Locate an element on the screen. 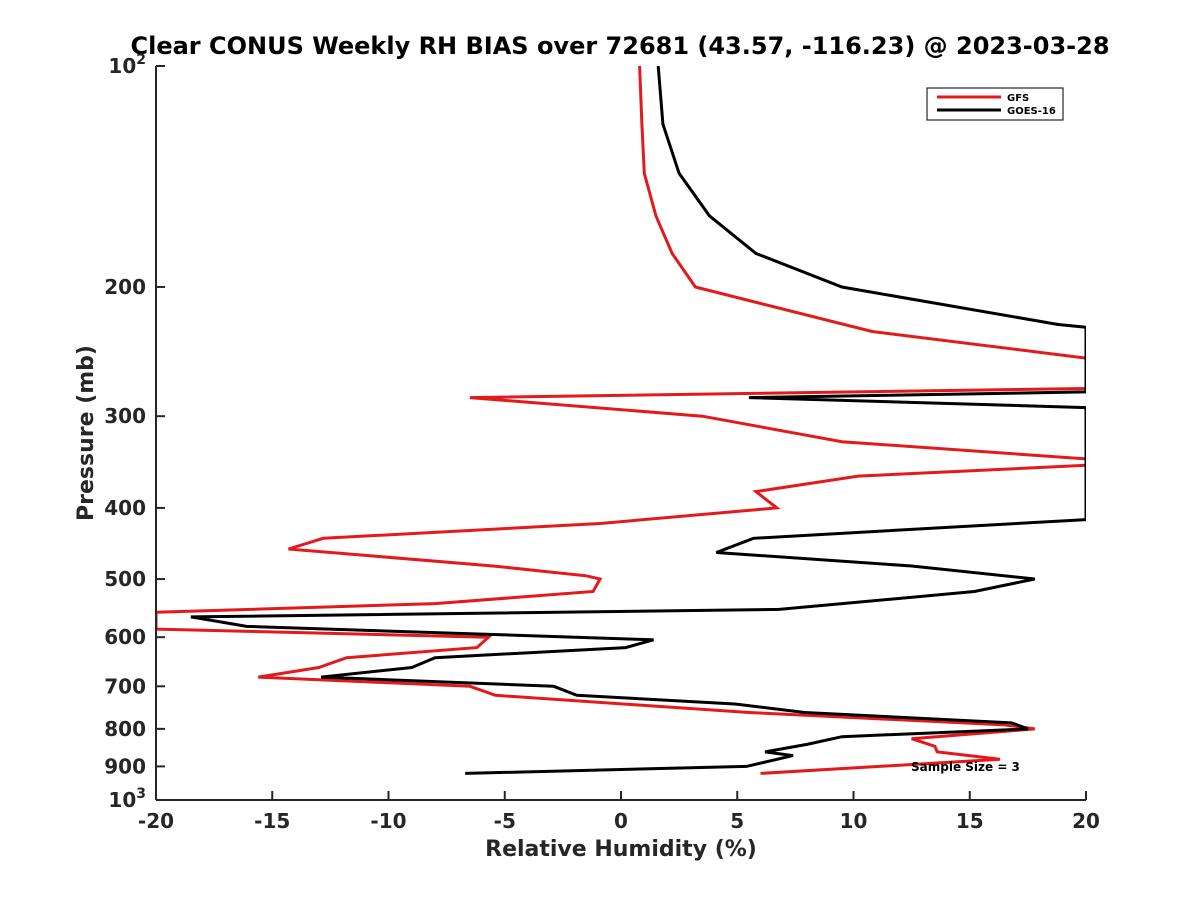 The width and height of the screenshot is (1200, 900). legend: GFS GOES-16 is located at coordinates (995, 104).